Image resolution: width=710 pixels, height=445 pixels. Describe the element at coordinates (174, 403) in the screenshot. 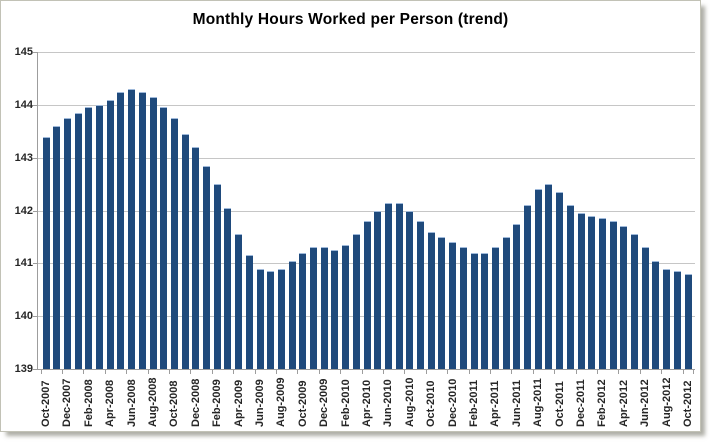

I see `x-axis-tick-label: Oct-2008` at that location.